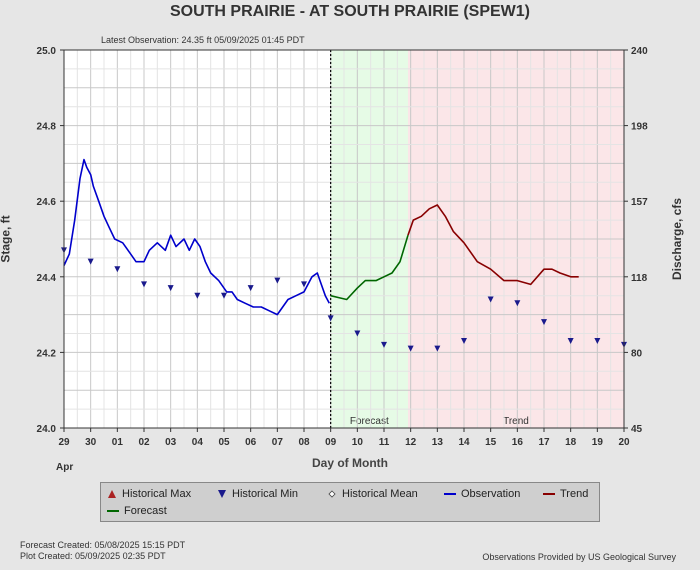  Describe the element at coordinates (571, 442) in the screenshot. I see `x-tick-label: 18` at that location.